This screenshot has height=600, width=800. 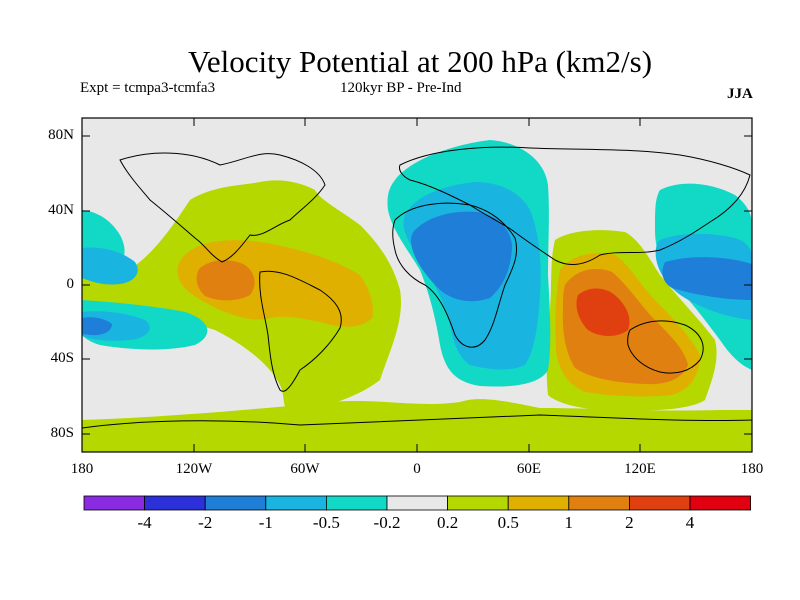 I want to click on colorbar-label: 4, so click(x=690, y=522).